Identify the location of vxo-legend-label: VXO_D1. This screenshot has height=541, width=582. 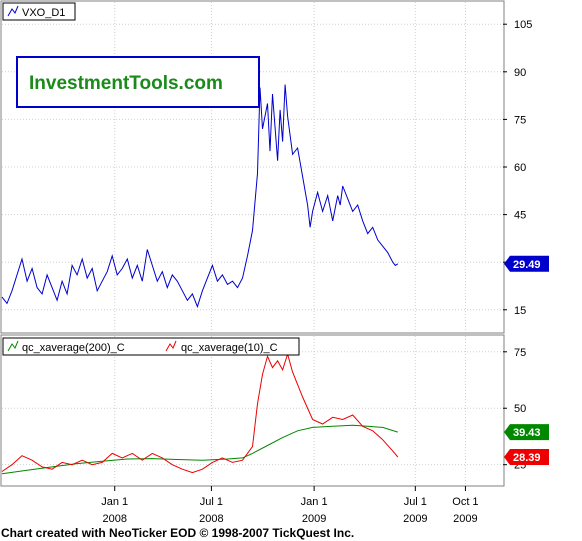
(43, 13).